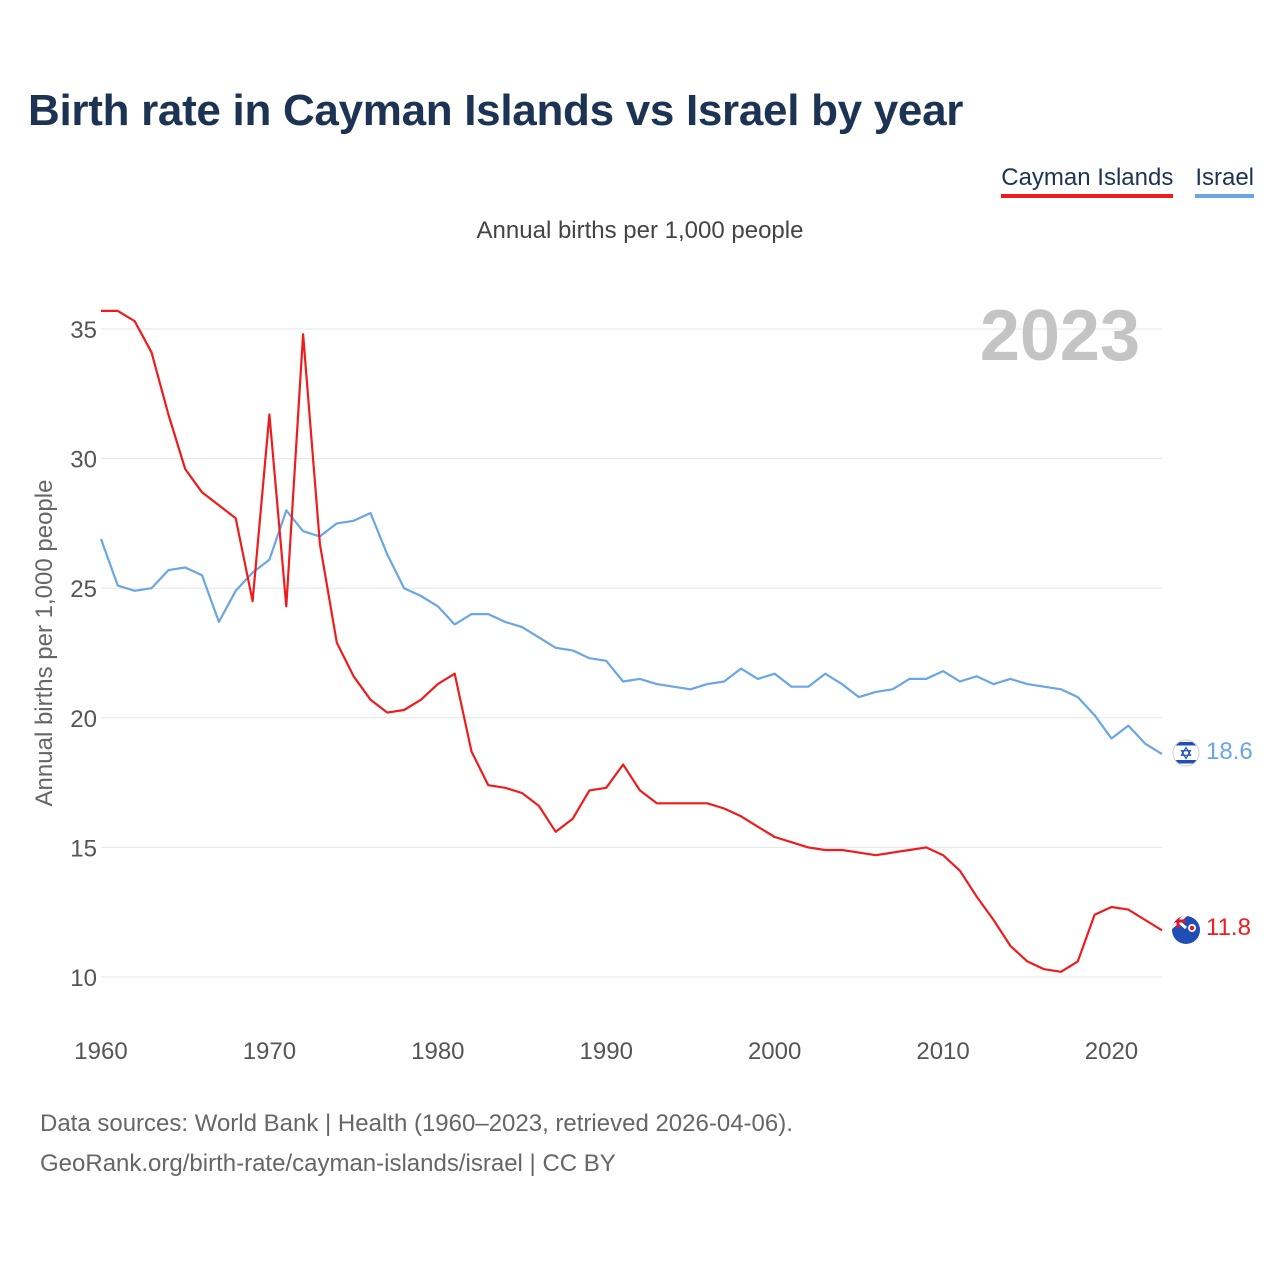  I want to click on chart-subtitle: Annual births per 1,000 people, so click(640, 230).